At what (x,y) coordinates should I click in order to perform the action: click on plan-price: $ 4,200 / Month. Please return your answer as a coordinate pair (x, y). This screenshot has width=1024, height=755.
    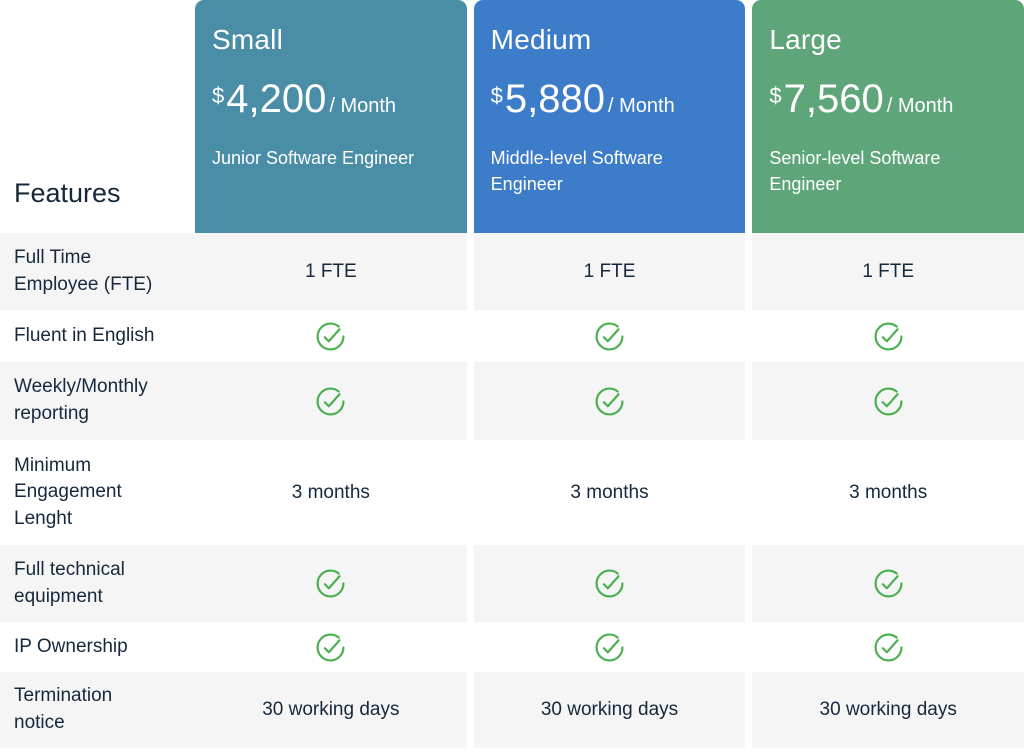
    Looking at the image, I should click on (330, 99).